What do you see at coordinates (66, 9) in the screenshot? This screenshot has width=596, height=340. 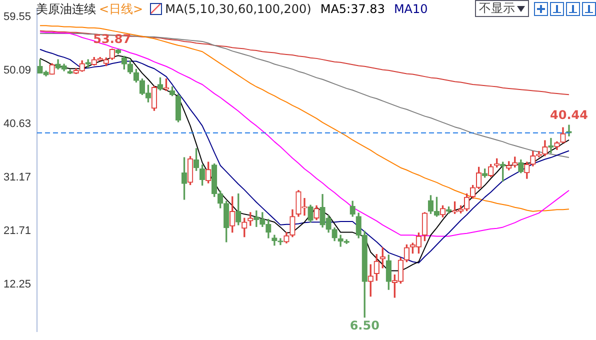 I see `chart-title: 美原油连续` at bounding box center [66, 9].